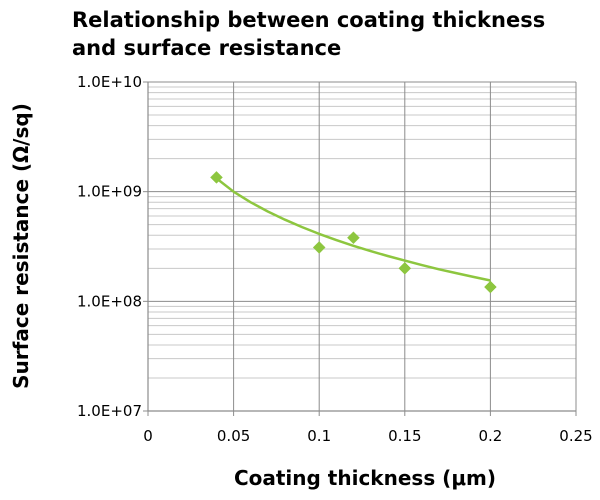 The image size is (600, 500). What do you see at coordinates (109, 192) in the screenshot?
I see `y-tick-label: 1.0E+09` at bounding box center [109, 192].